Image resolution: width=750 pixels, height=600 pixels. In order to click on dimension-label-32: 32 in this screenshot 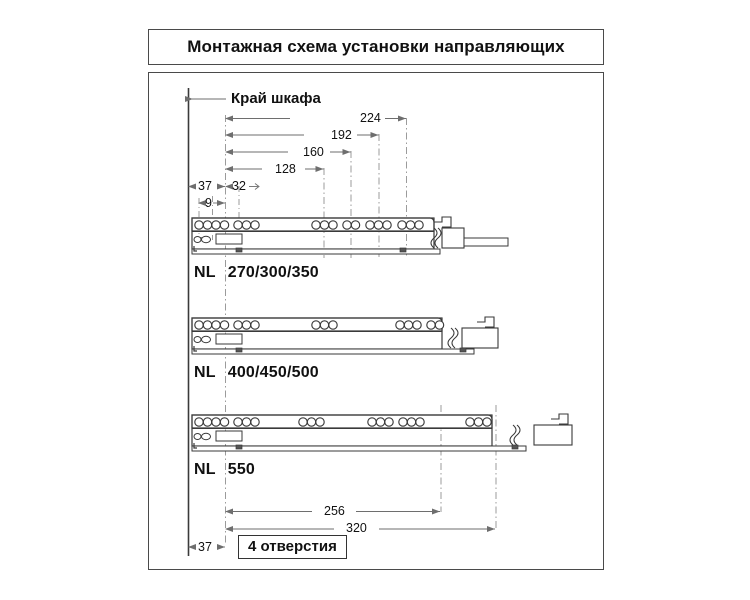, I will do `click(239, 186)`.